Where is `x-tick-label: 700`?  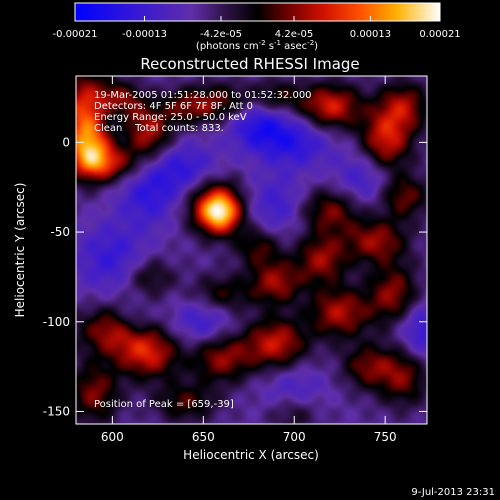 x-tick-label: 700 is located at coordinates (294, 437).